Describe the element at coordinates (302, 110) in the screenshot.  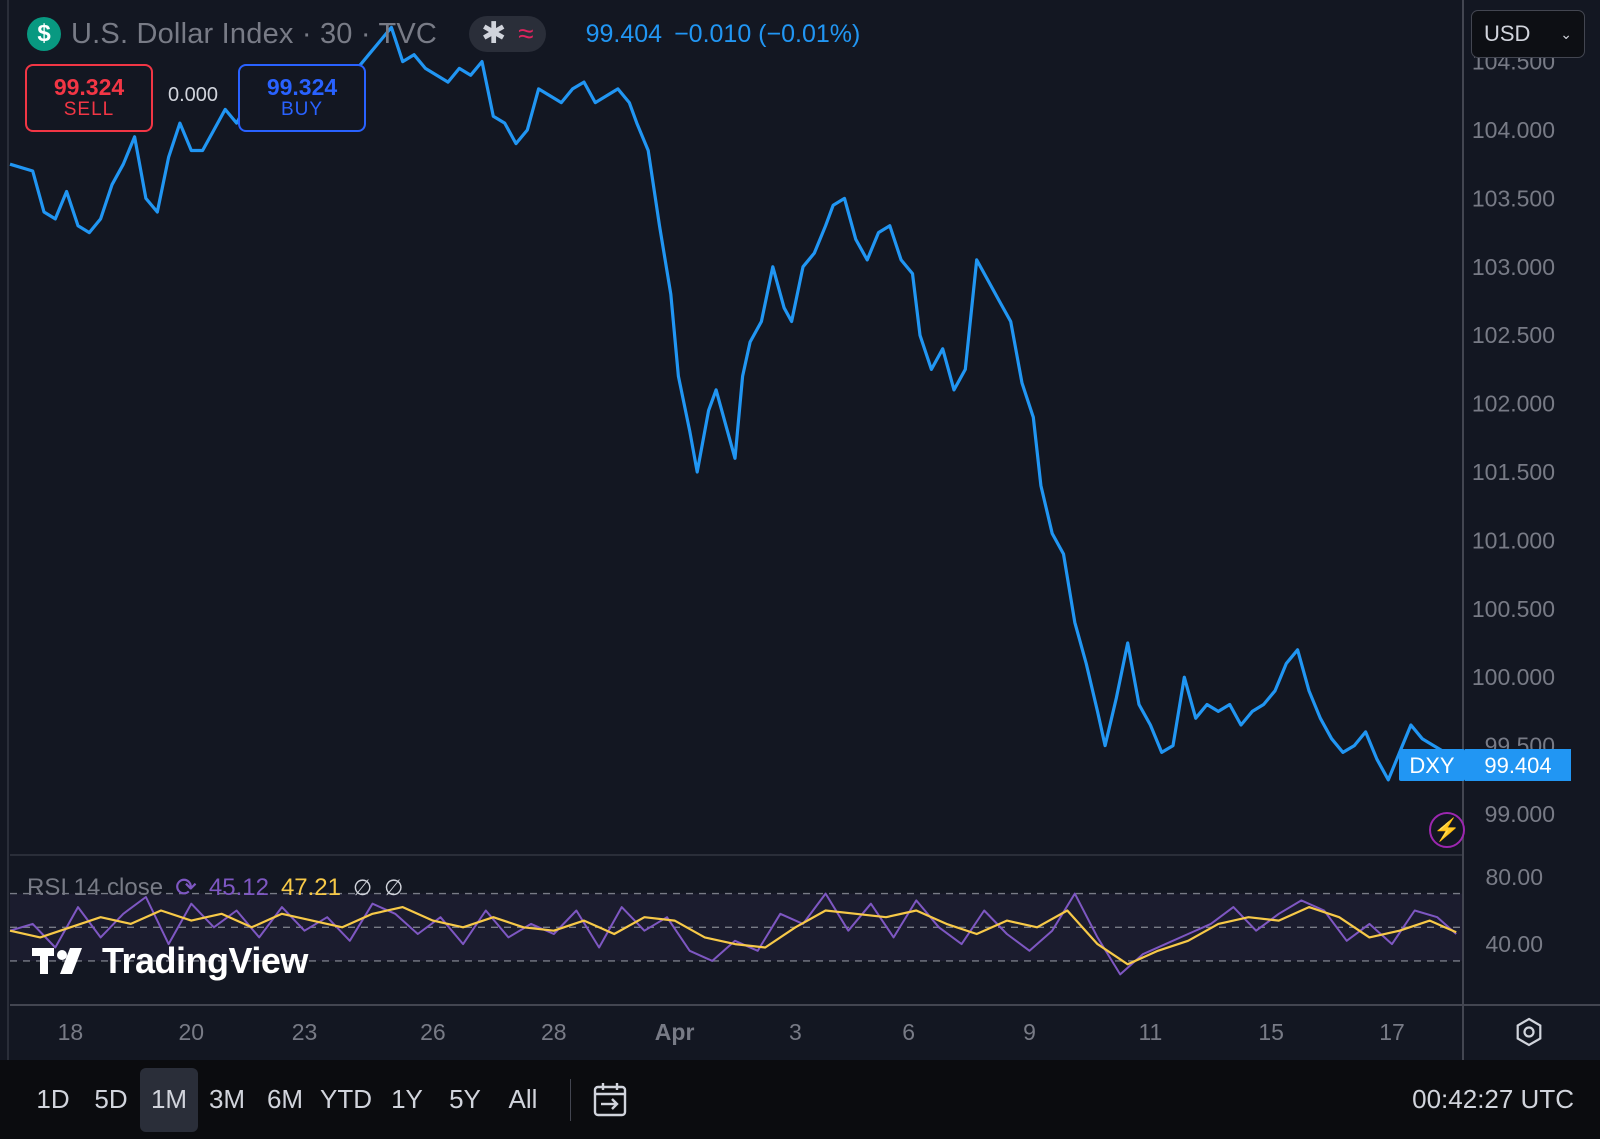
I see `buy-label: BUY` at that location.